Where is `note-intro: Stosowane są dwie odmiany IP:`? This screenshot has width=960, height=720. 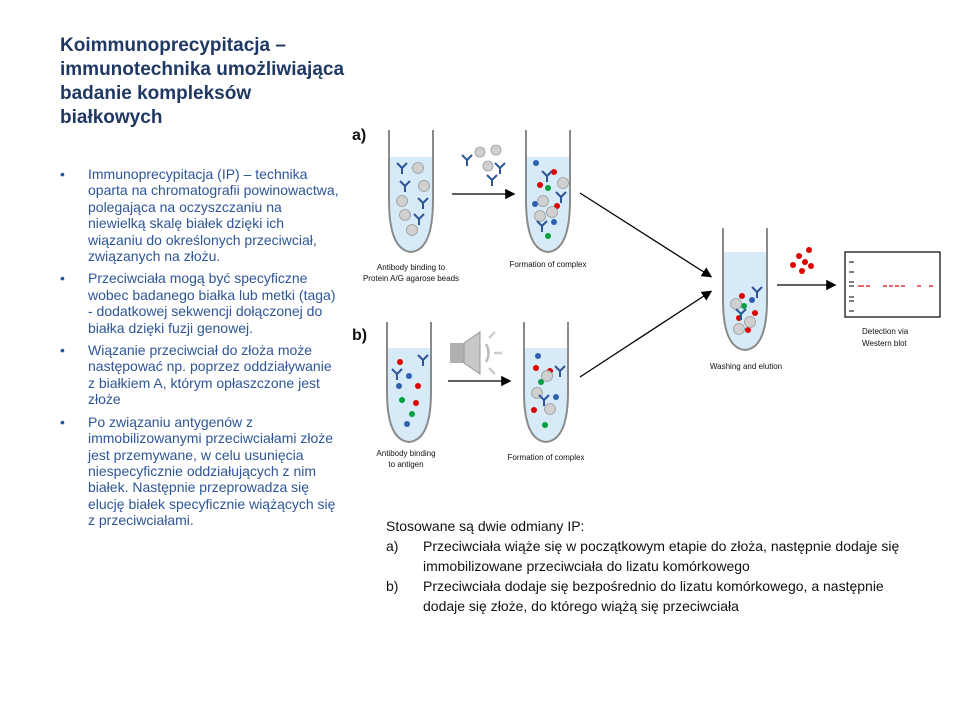 note-intro: Stosowane są dwie odmiany IP: is located at coordinates (485, 526).